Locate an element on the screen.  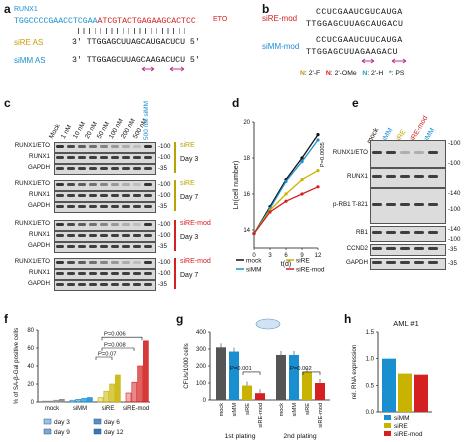
blot-row-label: RUNX1/ETO is located at coordinates (350, 152).